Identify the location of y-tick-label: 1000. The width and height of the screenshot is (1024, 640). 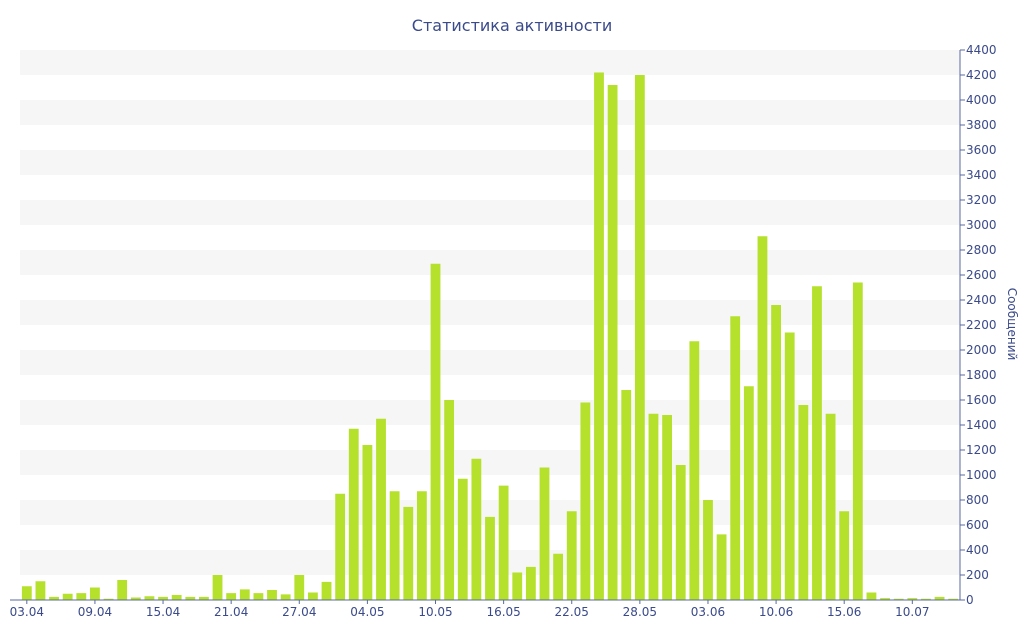
(981, 475).